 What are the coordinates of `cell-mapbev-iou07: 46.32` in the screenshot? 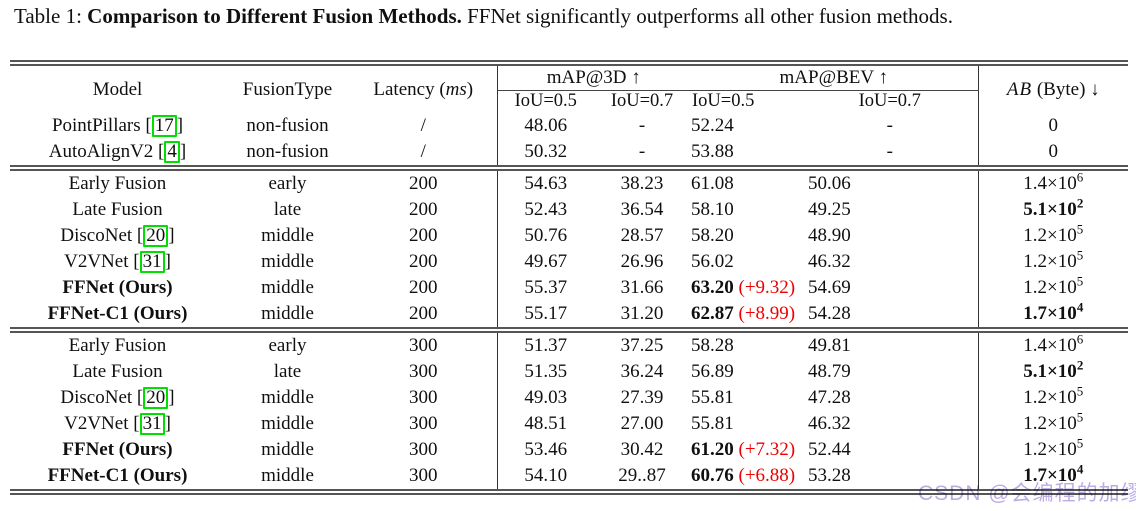 It's located at (829, 424).